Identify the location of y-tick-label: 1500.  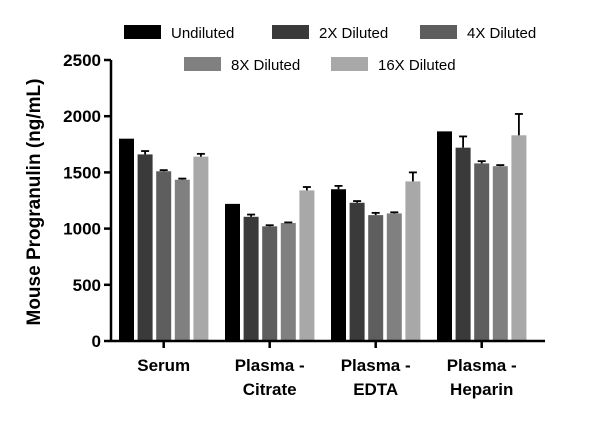
(82, 172).